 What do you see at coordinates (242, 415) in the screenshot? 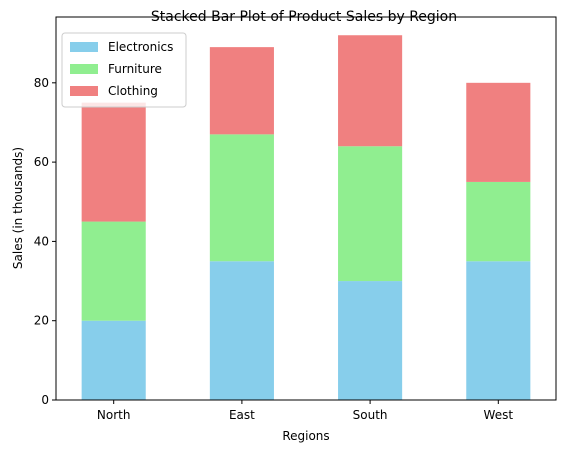
I see `x-tick-label: East` at bounding box center [242, 415].